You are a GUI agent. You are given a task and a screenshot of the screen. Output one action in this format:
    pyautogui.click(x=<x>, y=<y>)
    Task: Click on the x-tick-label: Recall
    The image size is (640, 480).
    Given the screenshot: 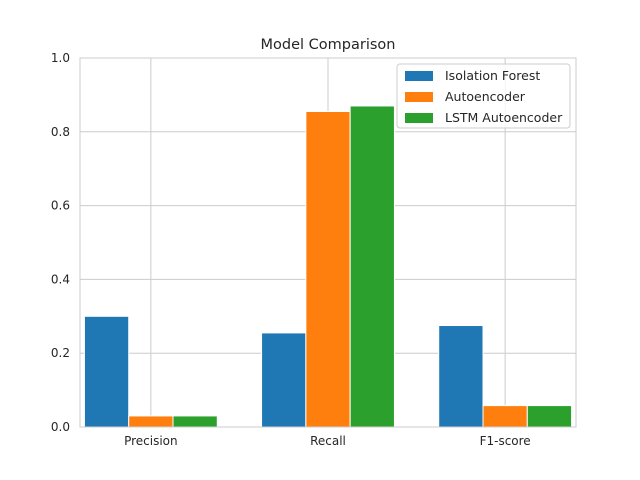 What is the action you would take?
    pyautogui.click(x=328, y=441)
    